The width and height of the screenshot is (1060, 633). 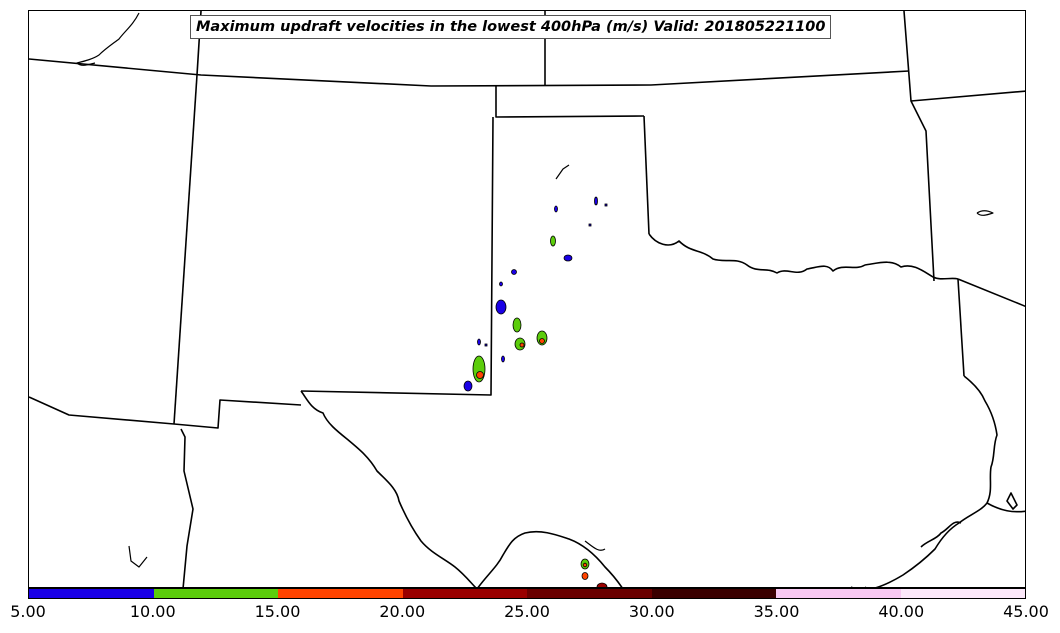 What do you see at coordinates (936, 481) in the screenshot?
I see `gulf-coast` at bounding box center [936, 481].